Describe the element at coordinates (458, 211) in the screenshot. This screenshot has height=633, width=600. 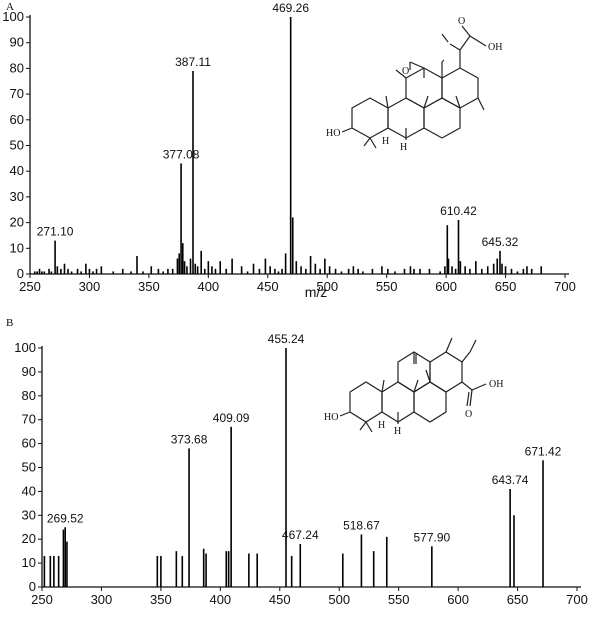
I see `peak-label: 610.42` at that location.